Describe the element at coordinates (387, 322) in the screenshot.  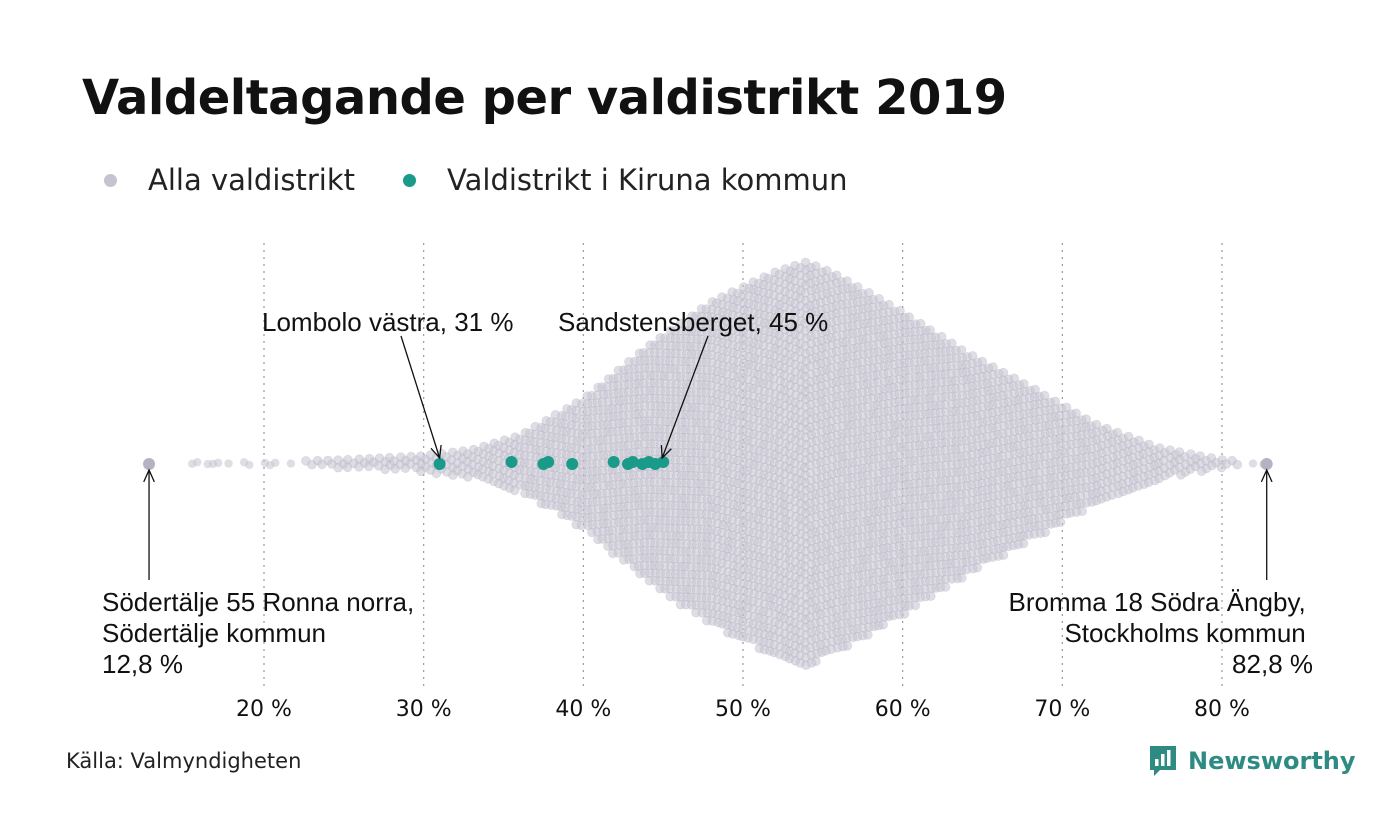
I see `annotation-lombolo: Lombolo västra, 31 %` at that location.